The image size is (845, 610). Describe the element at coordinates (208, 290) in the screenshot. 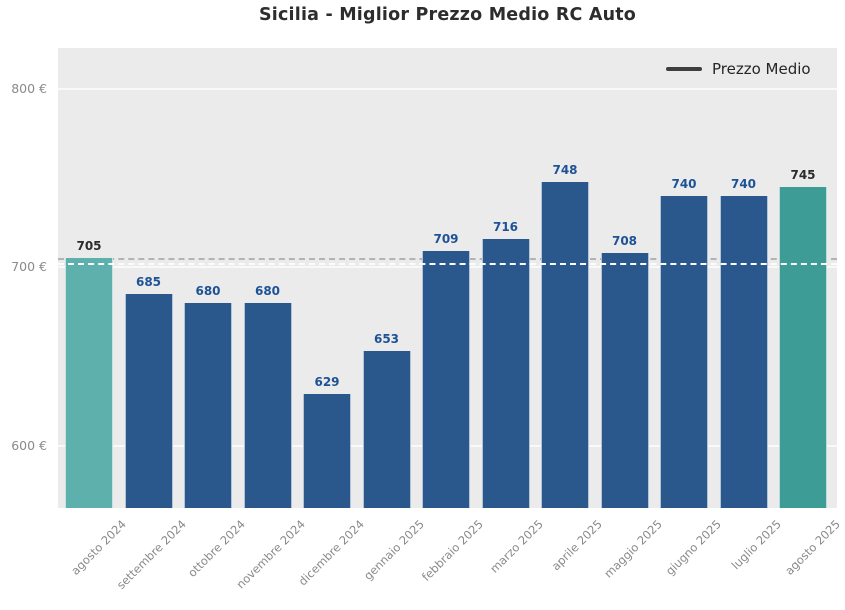

I see `bar-value-label-ottobre-2024: 680` at that location.